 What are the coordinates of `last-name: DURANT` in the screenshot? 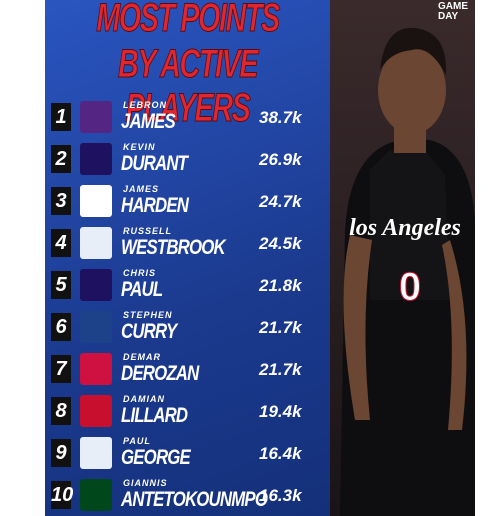 It's located at (154, 163).